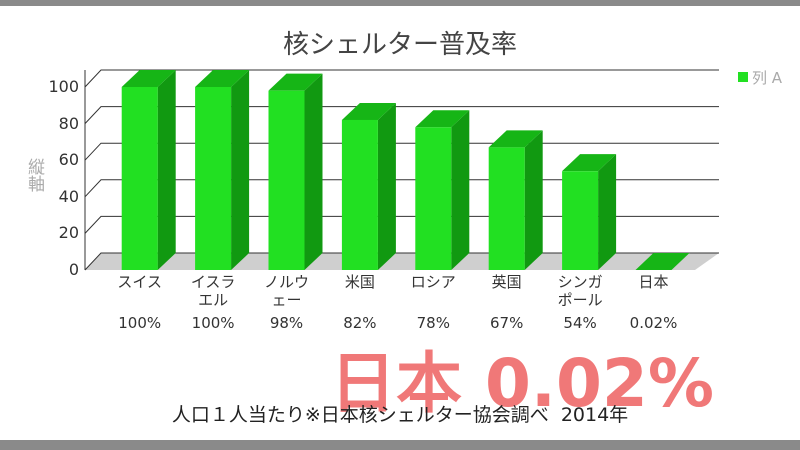 The height and width of the screenshot is (450, 800). What do you see at coordinates (506, 282) in the screenshot?
I see `x-tick-label: 英国` at bounding box center [506, 282].